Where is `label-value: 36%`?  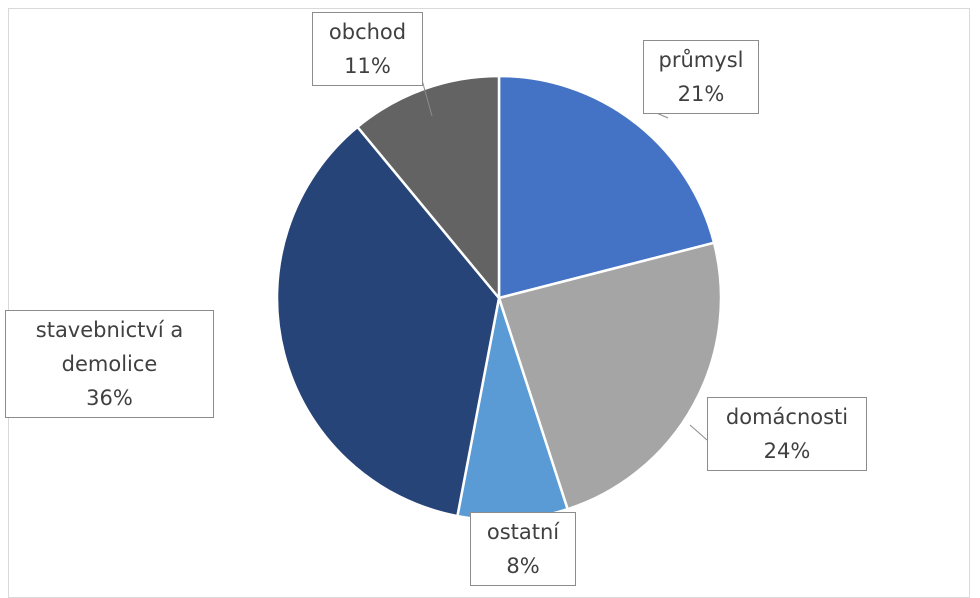
label-value: 36% is located at coordinates (109, 398).